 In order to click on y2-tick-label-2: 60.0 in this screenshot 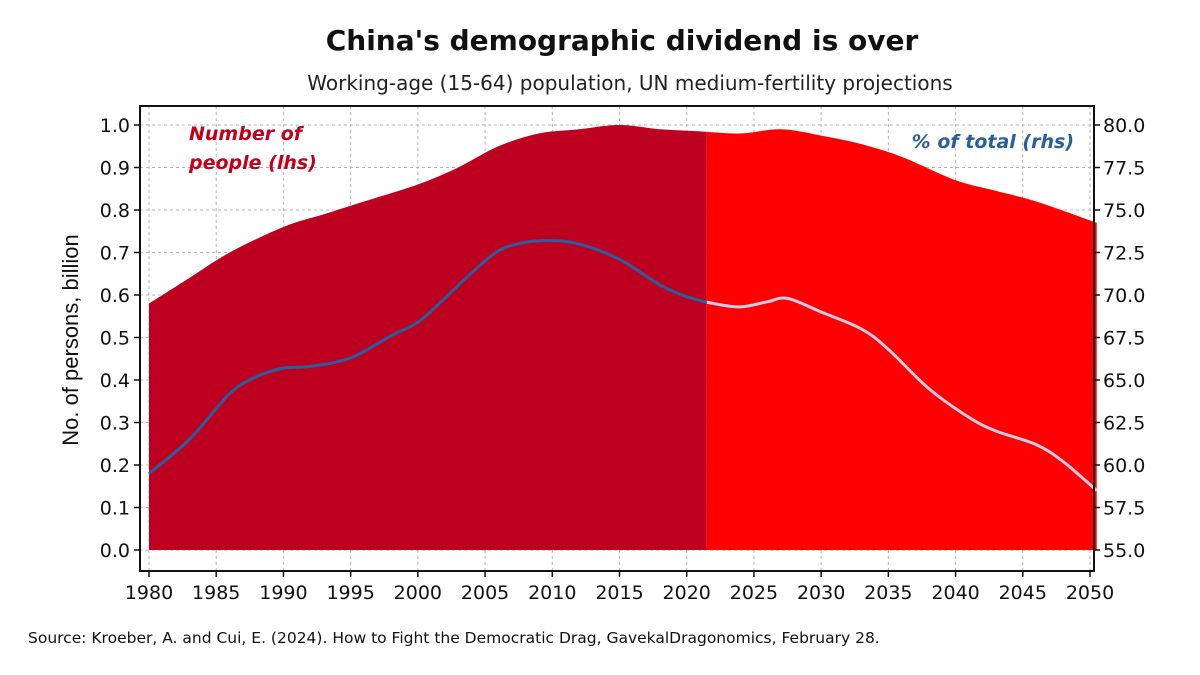, I will do `click(1124, 466)`.